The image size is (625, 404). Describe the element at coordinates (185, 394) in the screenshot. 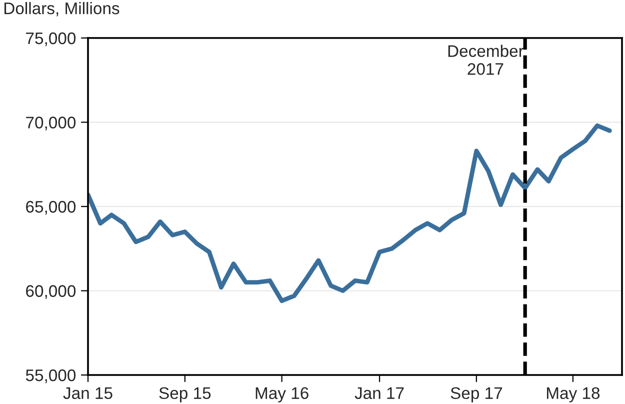

I see `x-tick-label: Sep 15` at that location.